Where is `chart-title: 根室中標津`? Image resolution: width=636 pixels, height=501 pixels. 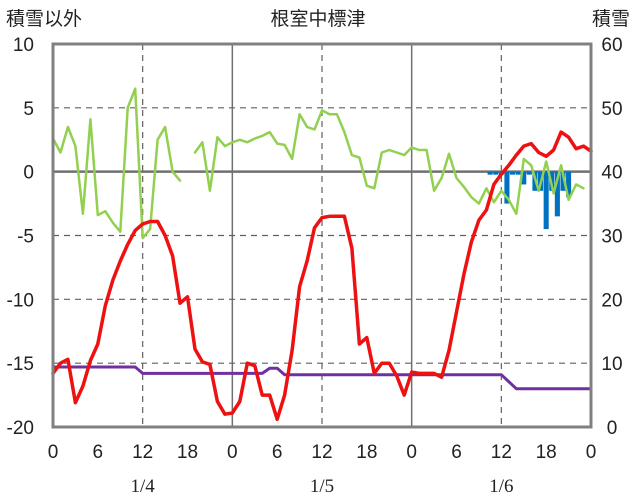
chart-title: 根室中標津 is located at coordinates (317, 19).